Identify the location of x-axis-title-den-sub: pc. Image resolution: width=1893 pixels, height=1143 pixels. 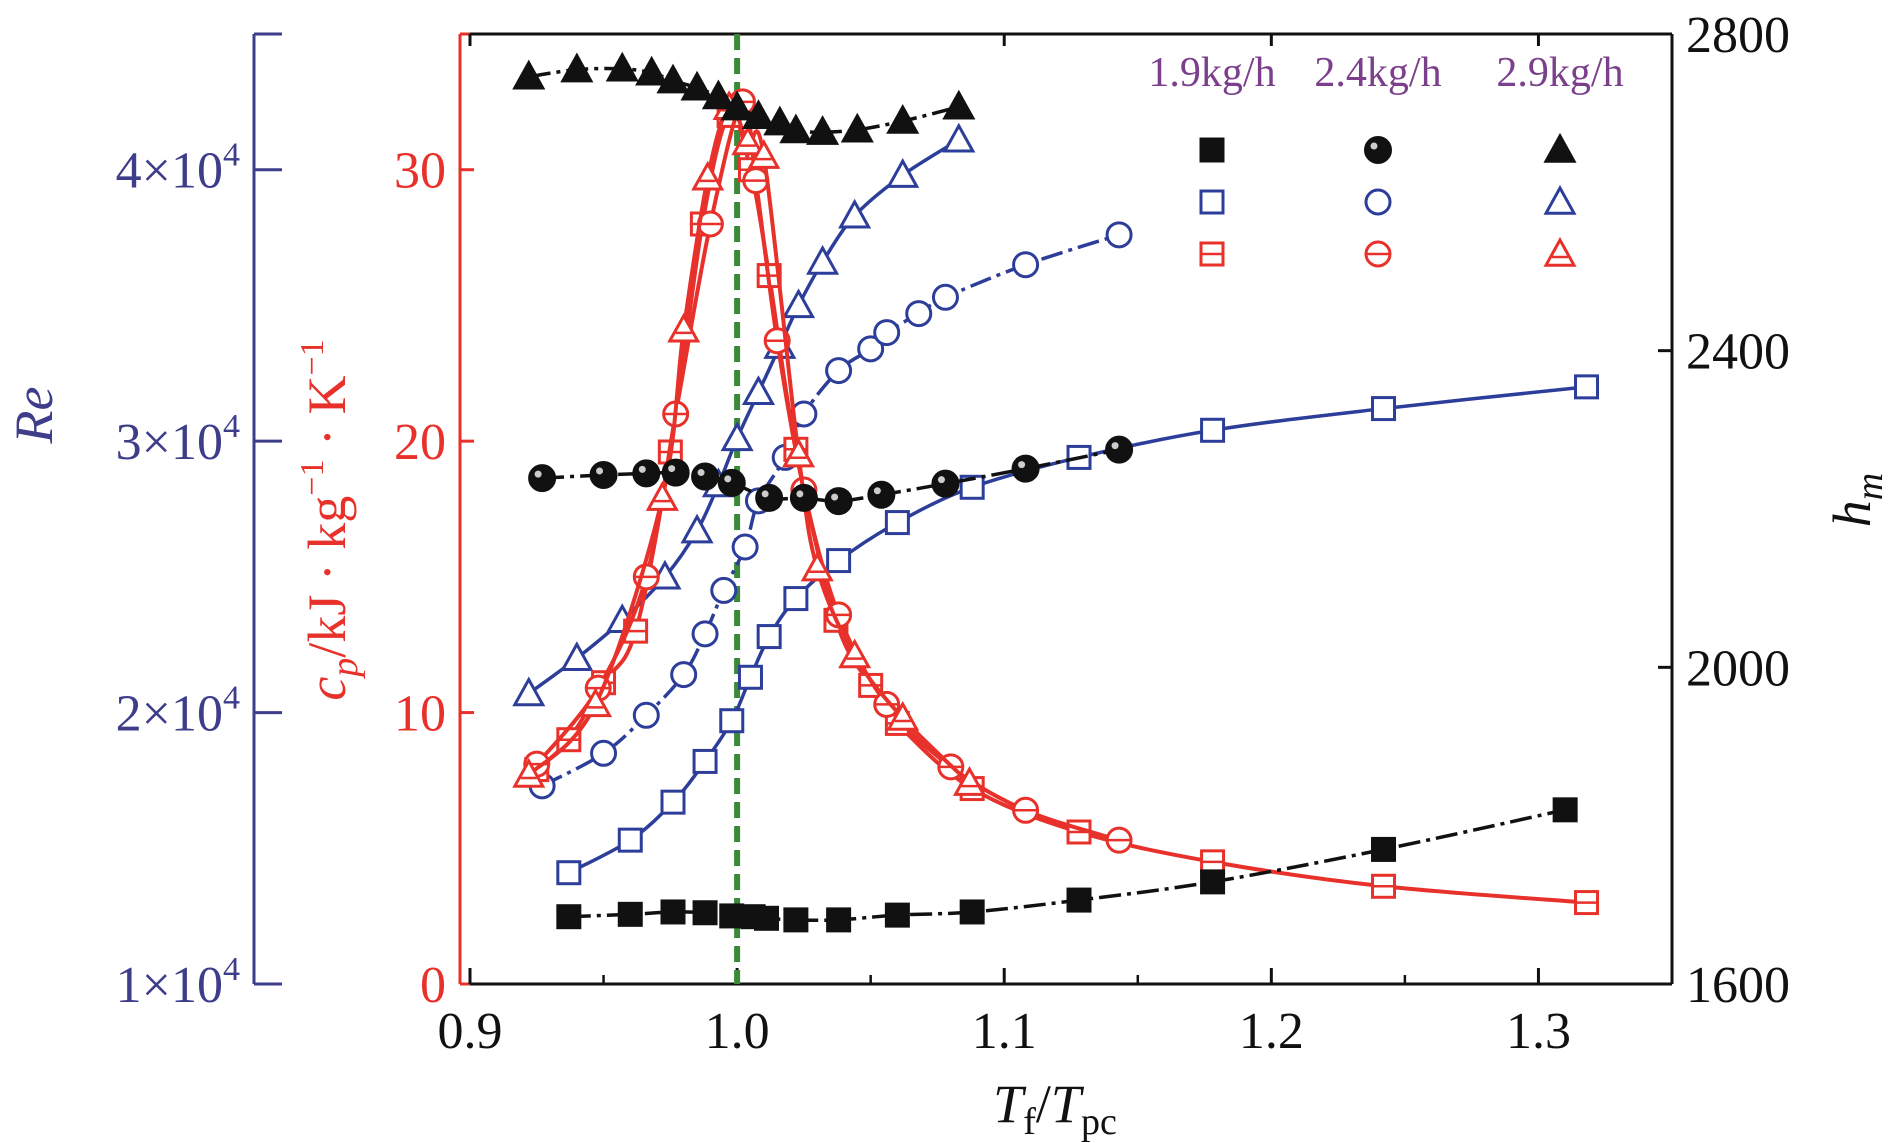
(1099, 1122).